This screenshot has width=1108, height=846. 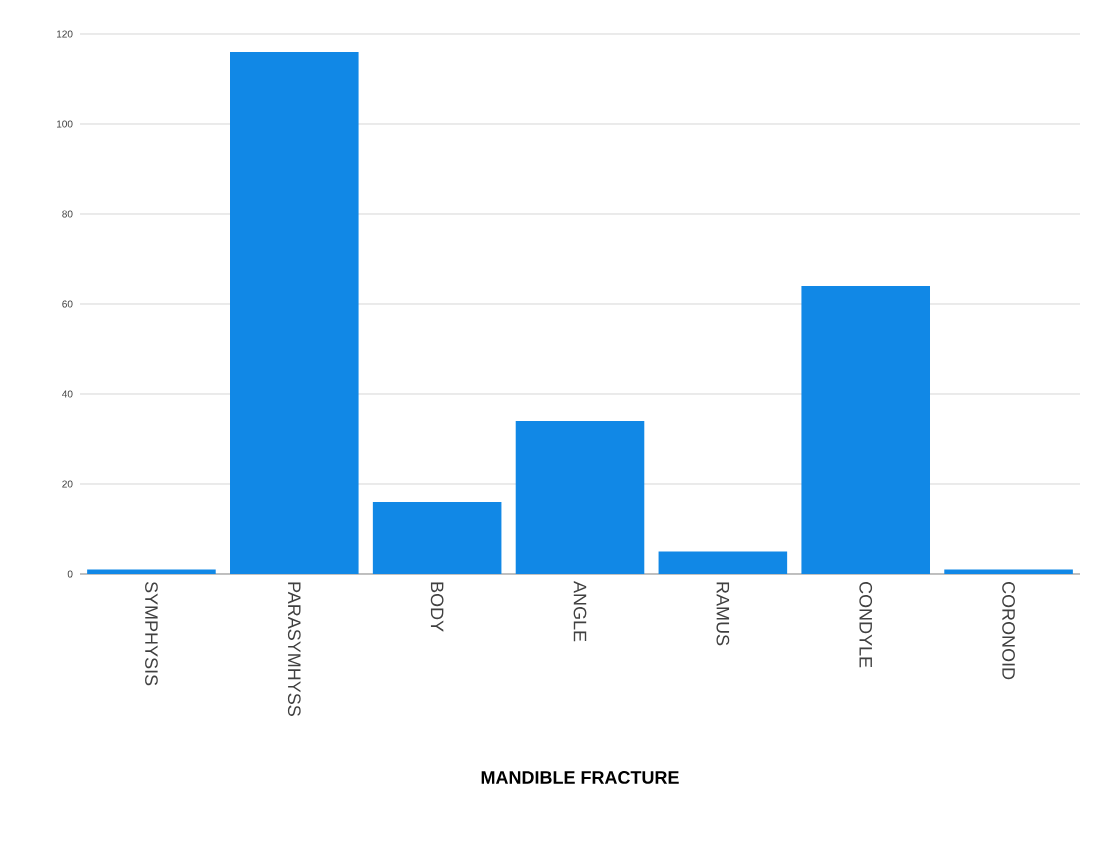 What do you see at coordinates (866, 624) in the screenshot?
I see `x-tick-label: CONDYLE` at bounding box center [866, 624].